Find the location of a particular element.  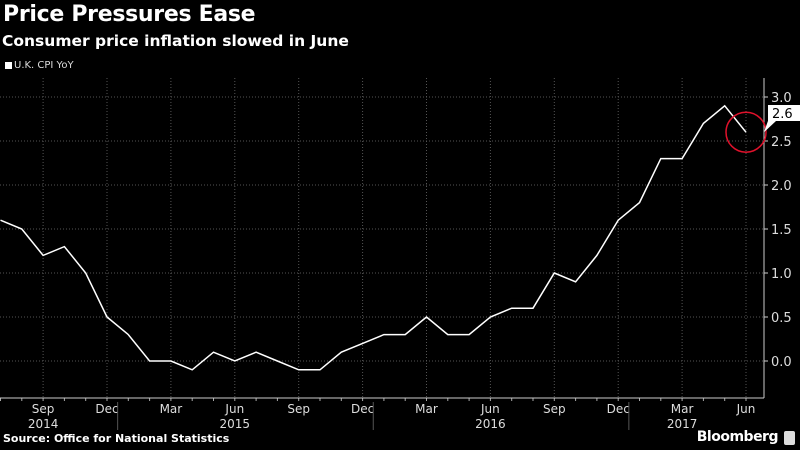

source-note: Source: Office for National Statistics is located at coordinates (116, 438).